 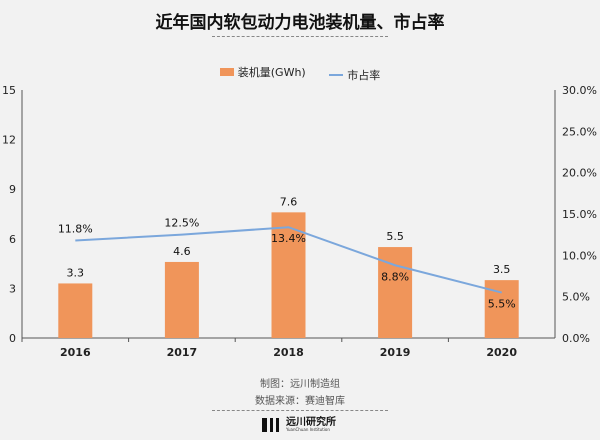 What do you see at coordinates (336, 75) in the screenshot?
I see `legend-swatch-line` at bounding box center [336, 75].